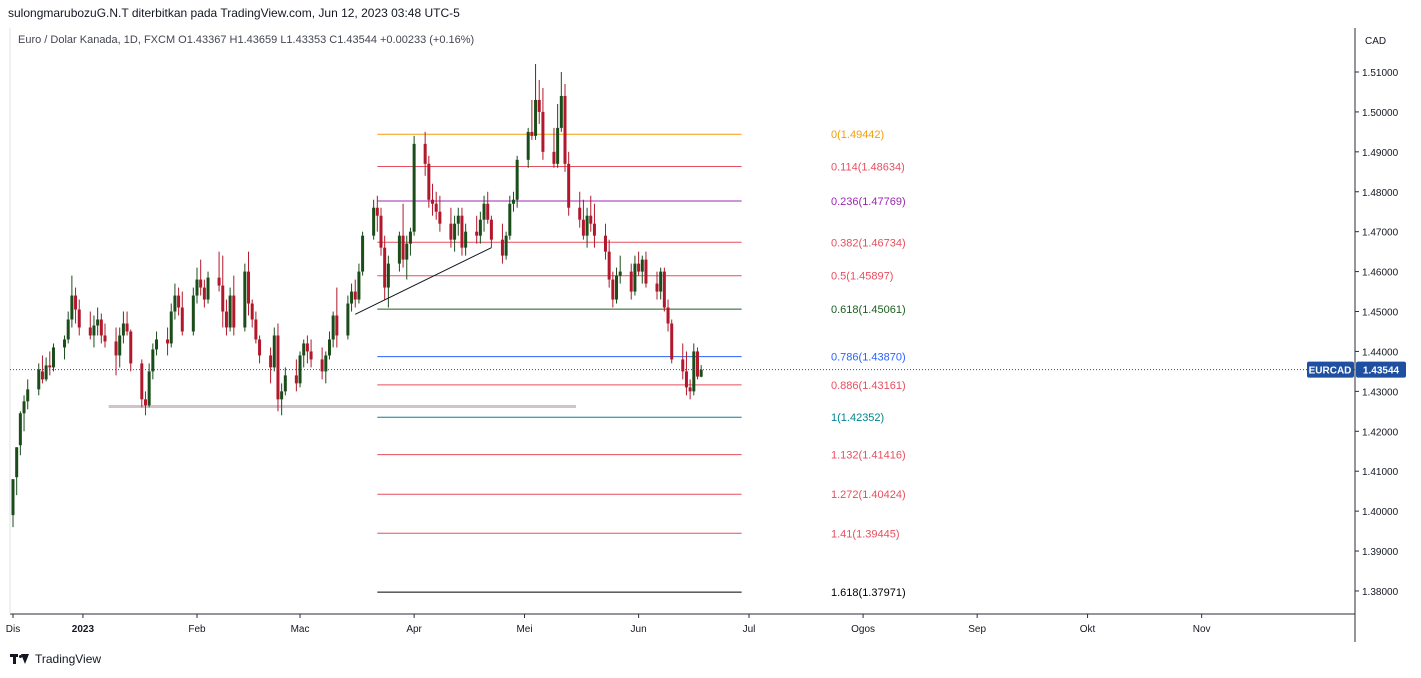 This screenshot has width=1421, height=678. I want to click on y-tick-label: 1.40000, so click(1380, 512).